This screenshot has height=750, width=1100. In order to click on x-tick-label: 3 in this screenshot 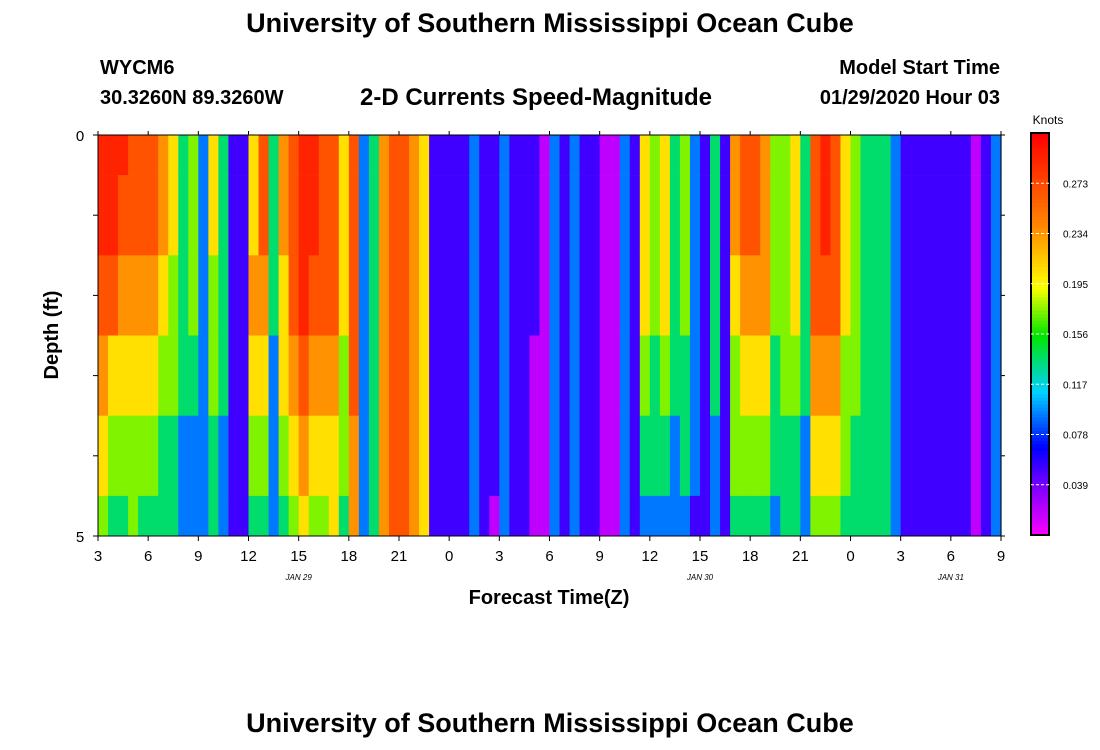, I will do `click(98, 556)`.